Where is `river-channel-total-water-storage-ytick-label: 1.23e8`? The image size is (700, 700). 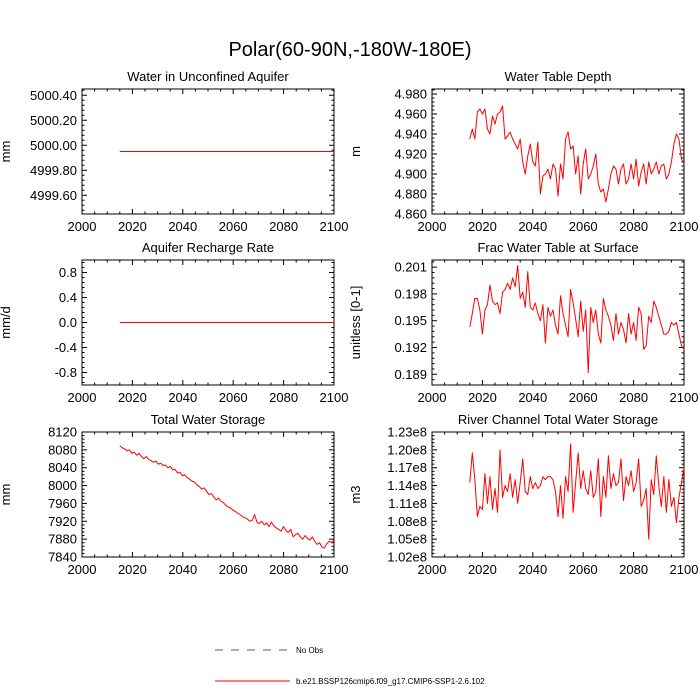
river-channel-total-water-storage-ytick-label: 1.23e8 is located at coordinates (407, 432).